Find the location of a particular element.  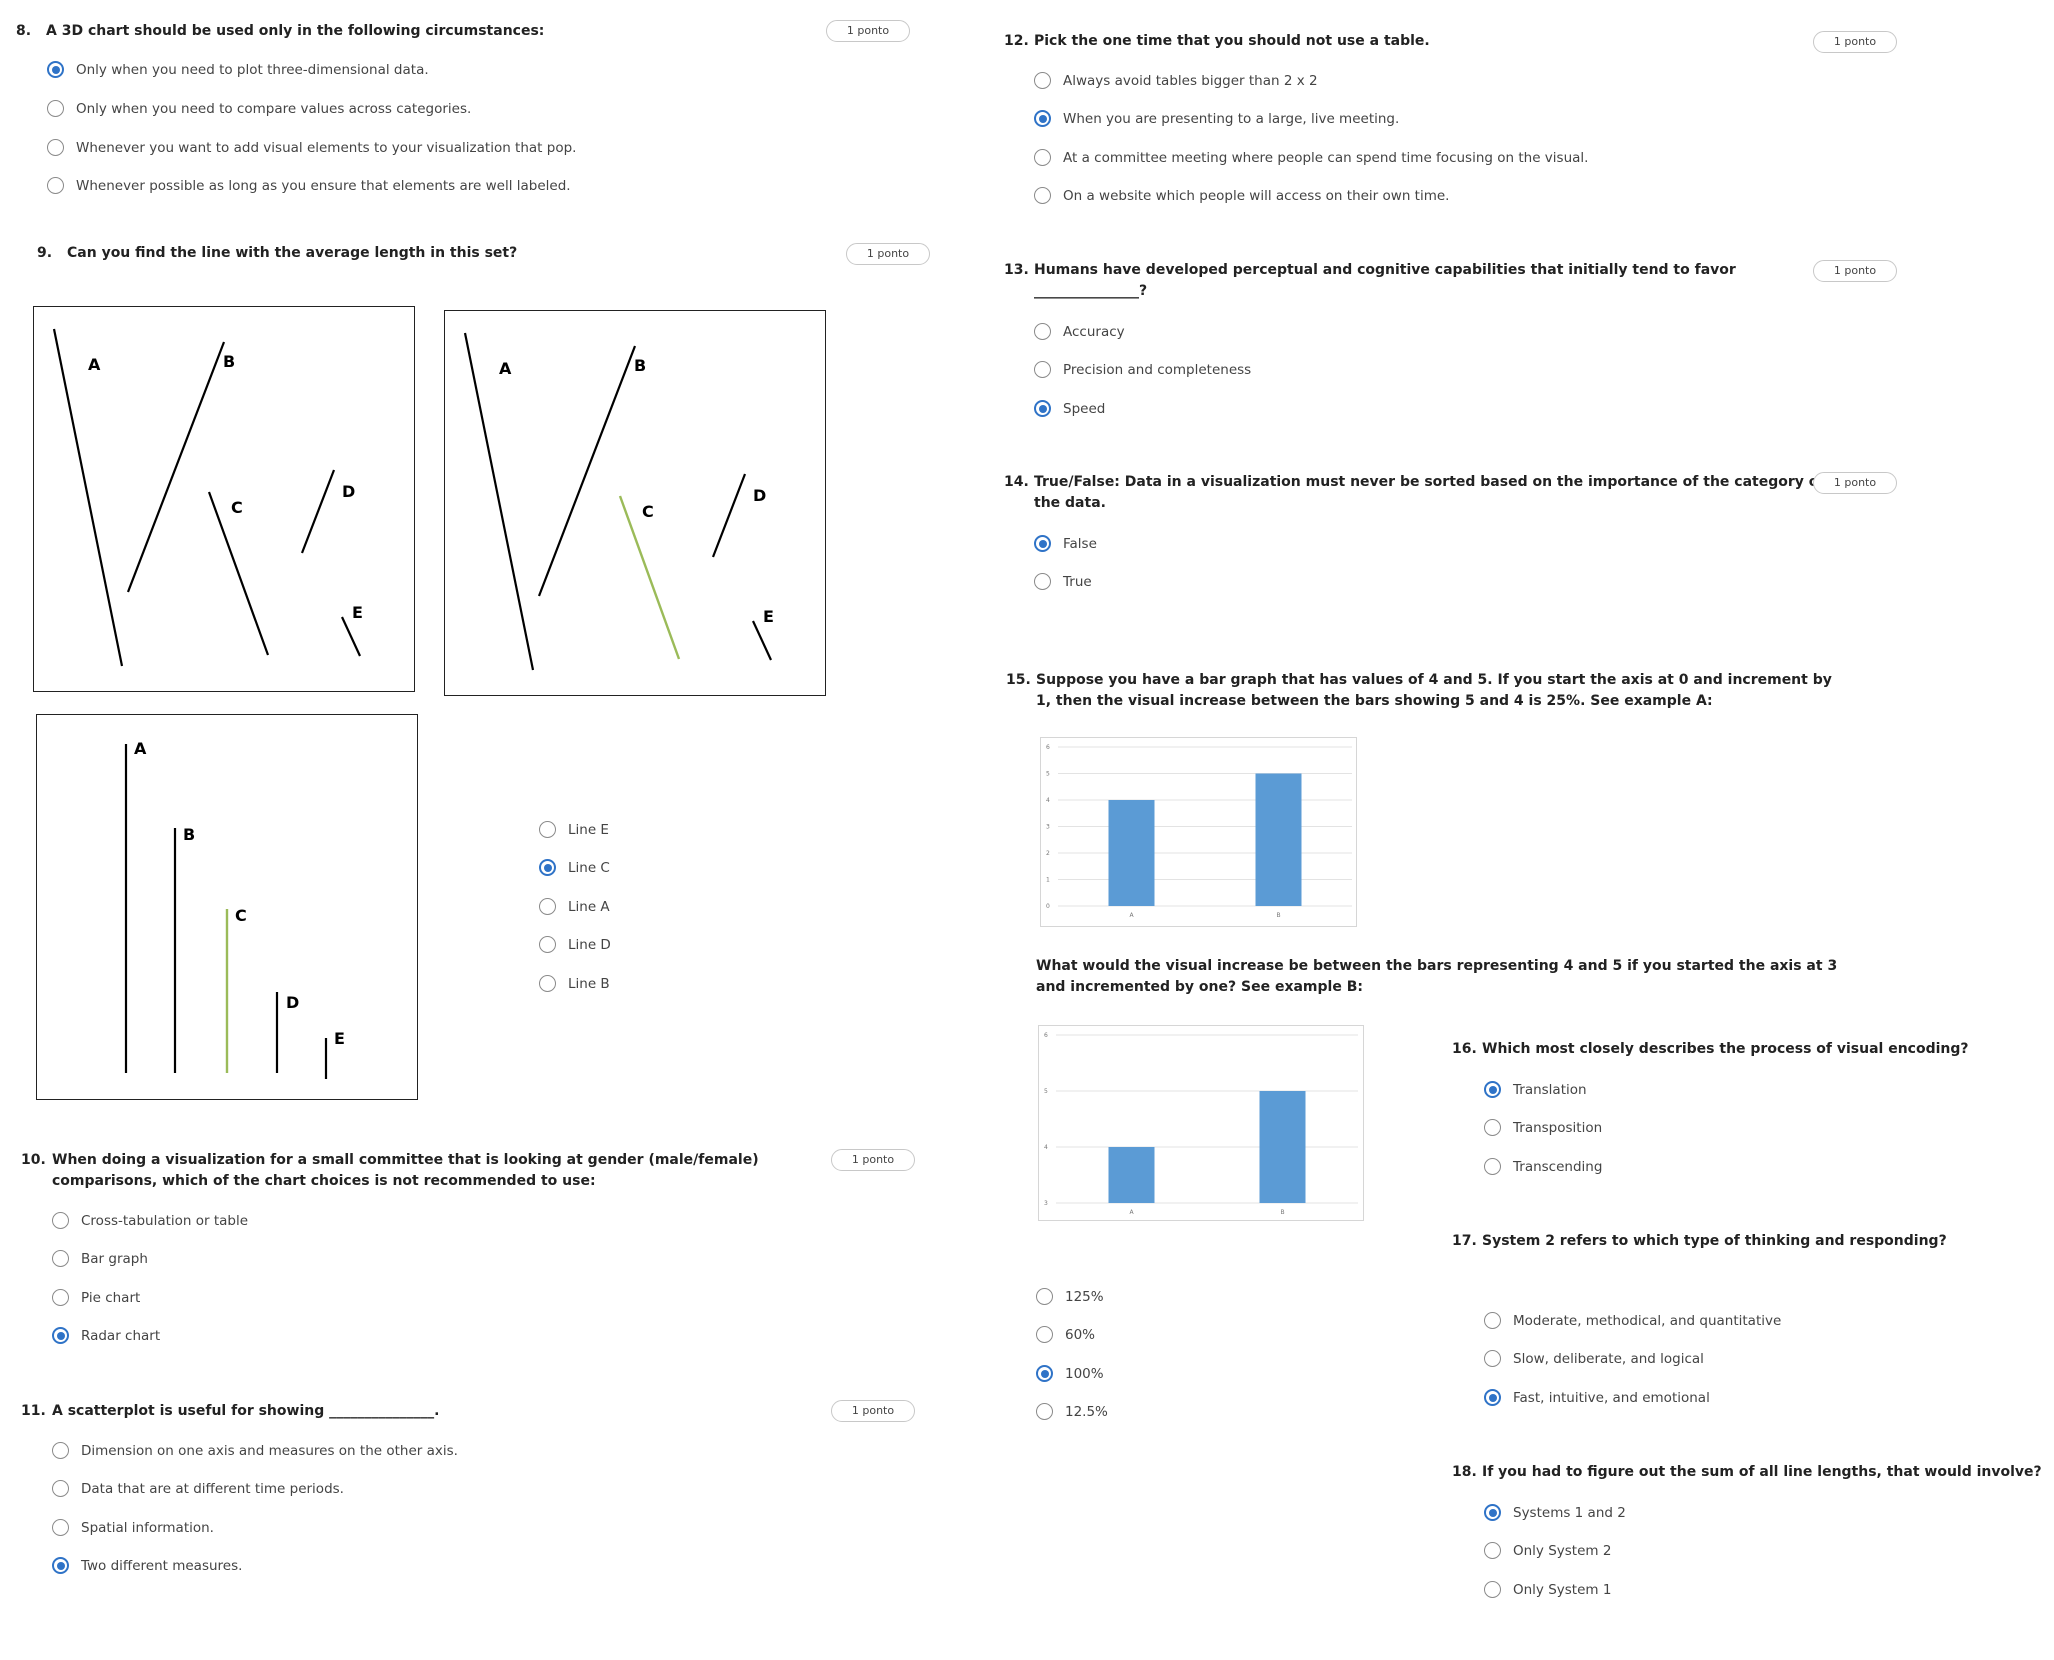

question-text-line-2: _______________? is located at coordinates (1091, 291).